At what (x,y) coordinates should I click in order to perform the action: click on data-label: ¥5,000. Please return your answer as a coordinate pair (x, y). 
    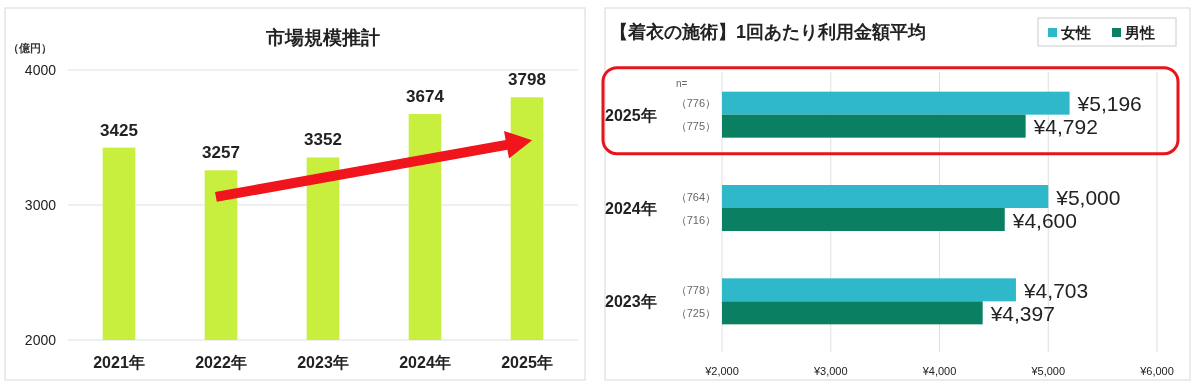
    Looking at the image, I should click on (1088, 197).